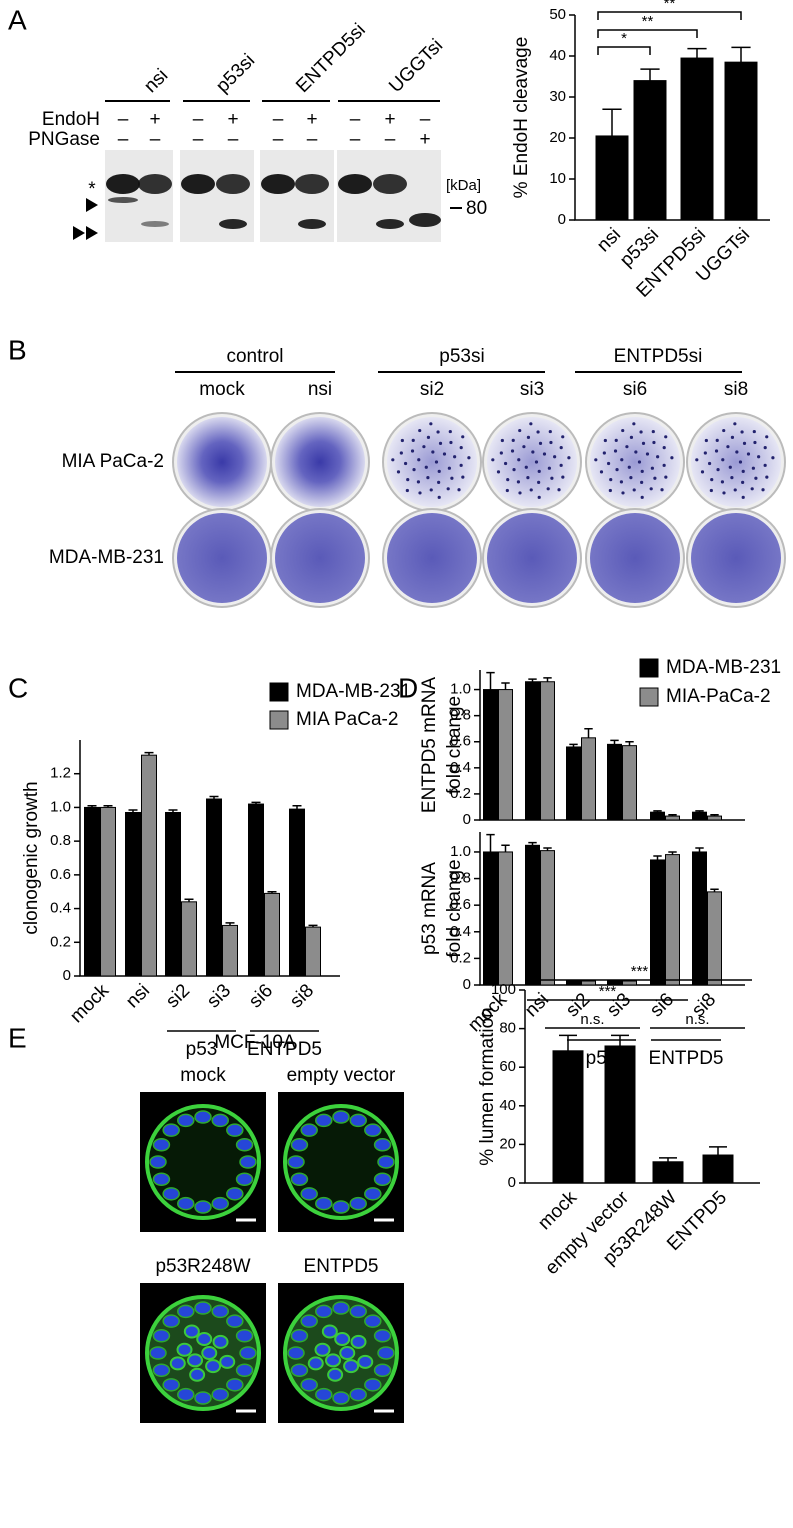  Describe the element at coordinates (460, 741) in the screenshot. I see `y-tick-label: 0.6` at that location.